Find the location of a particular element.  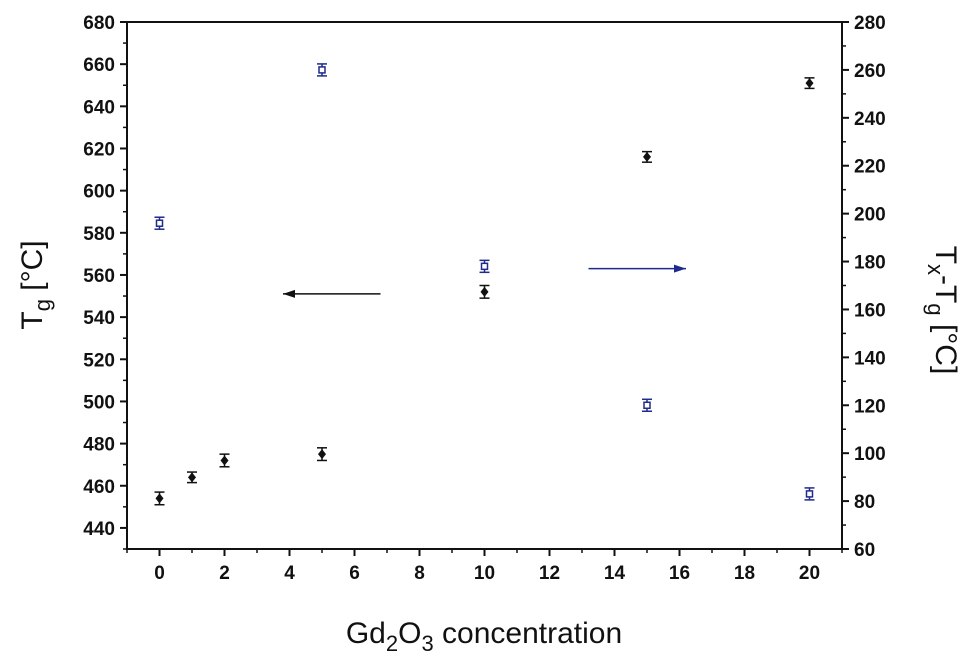

x-axis-title: Gd2O3 concentration is located at coordinates (484, 636).